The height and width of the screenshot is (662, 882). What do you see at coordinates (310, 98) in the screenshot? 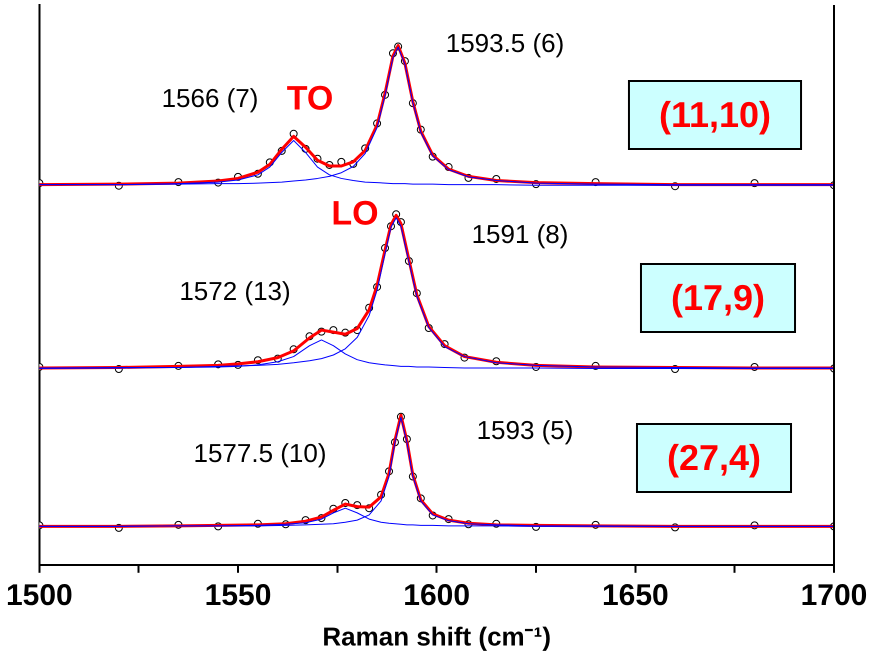
I see `annotation: TO` at bounding box center [310, 98].